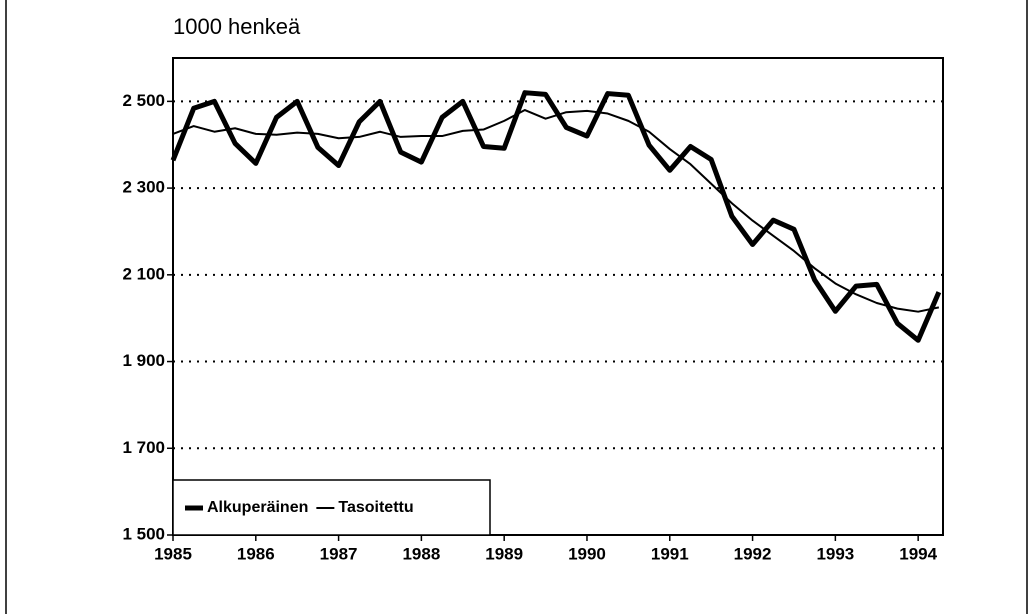 The width and height of the screenshot is (1035, 614). Describe the element at coordinates (143, 533) in the screenshot. I see `y-tick-label: 1 500` at that location.